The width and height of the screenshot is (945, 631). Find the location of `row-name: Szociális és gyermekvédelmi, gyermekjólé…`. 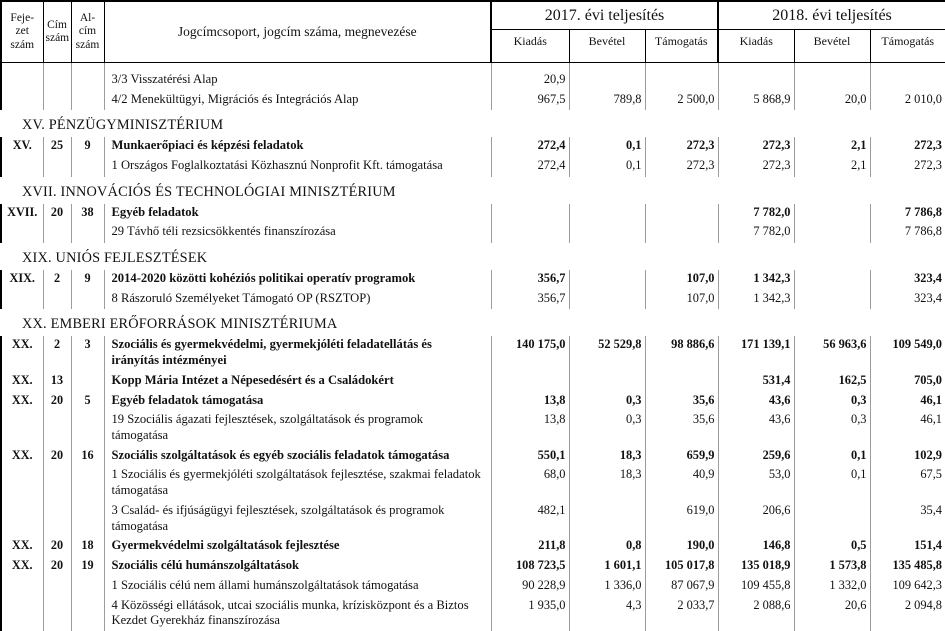

row-name: Szociális és gyermekvédelmi, gyermekjólé… is located at coordinates (298, 354).